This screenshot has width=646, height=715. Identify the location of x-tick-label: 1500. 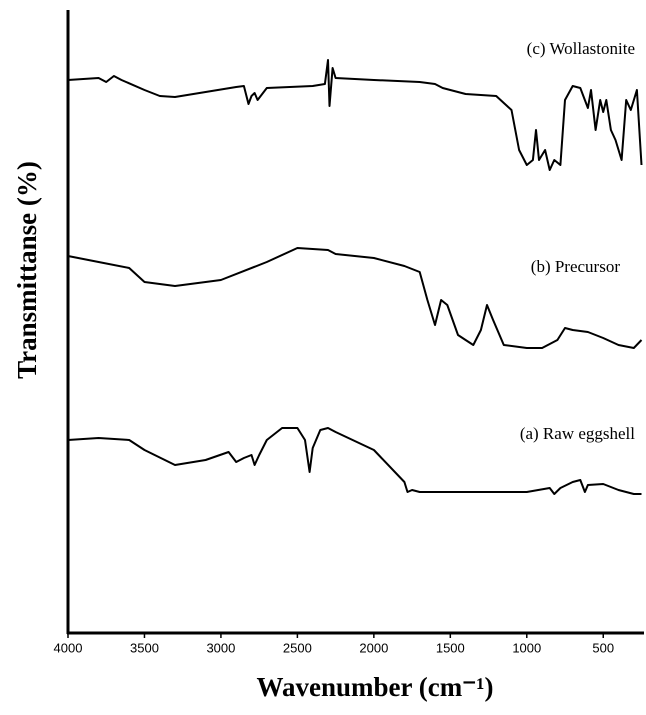
(450, 647).